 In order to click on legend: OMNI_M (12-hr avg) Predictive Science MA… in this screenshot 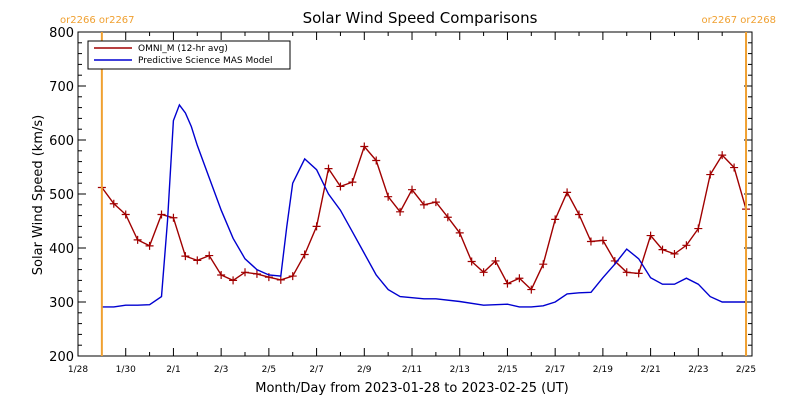, I will do `click(189, 55)`.